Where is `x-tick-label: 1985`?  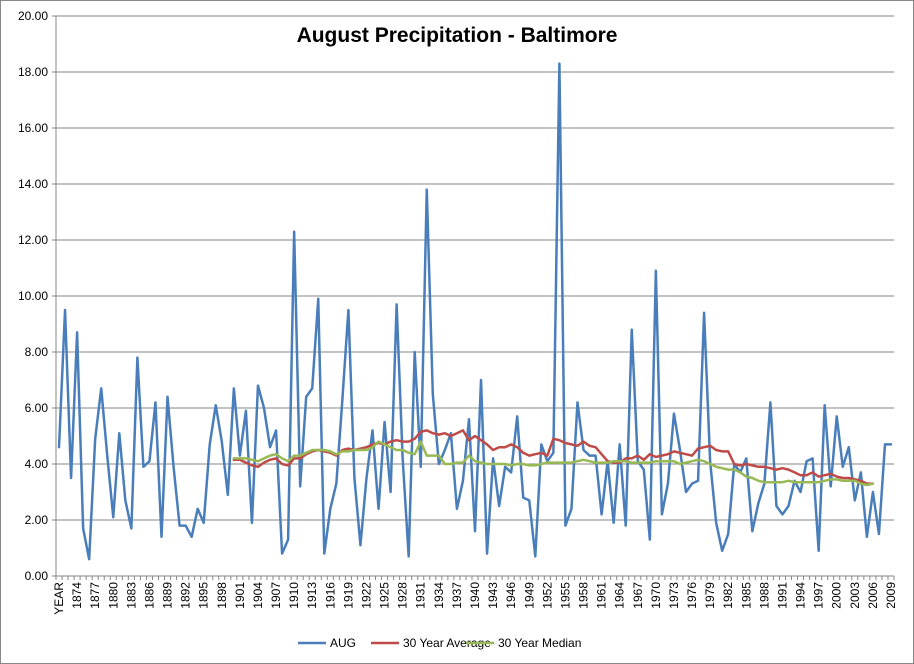 x-tick-label: 1985 is located at coordinates (746, 595).